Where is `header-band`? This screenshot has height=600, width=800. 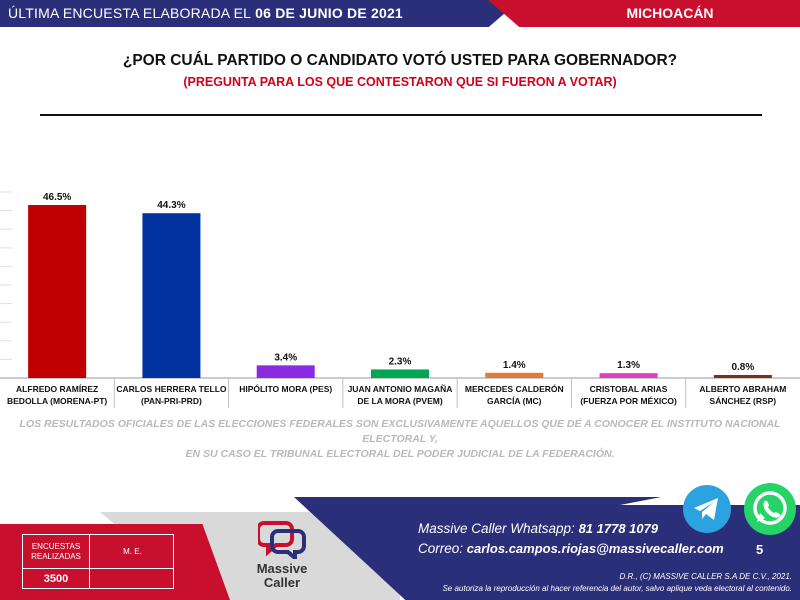
header-band is located at coordinates (260, 13).